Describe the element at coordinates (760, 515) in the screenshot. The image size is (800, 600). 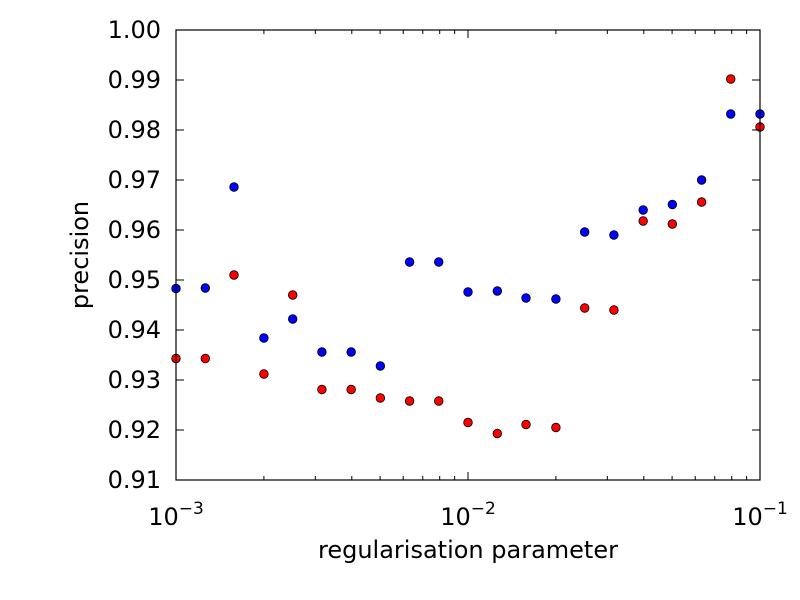
I see `x-tick-label: 10⁻¹` at that location.